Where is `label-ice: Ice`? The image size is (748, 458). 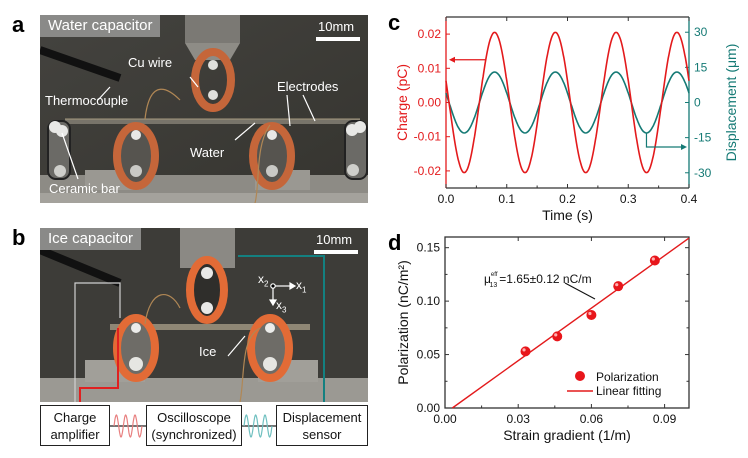 label-ice: Ice is located at coordinates (208, 351).